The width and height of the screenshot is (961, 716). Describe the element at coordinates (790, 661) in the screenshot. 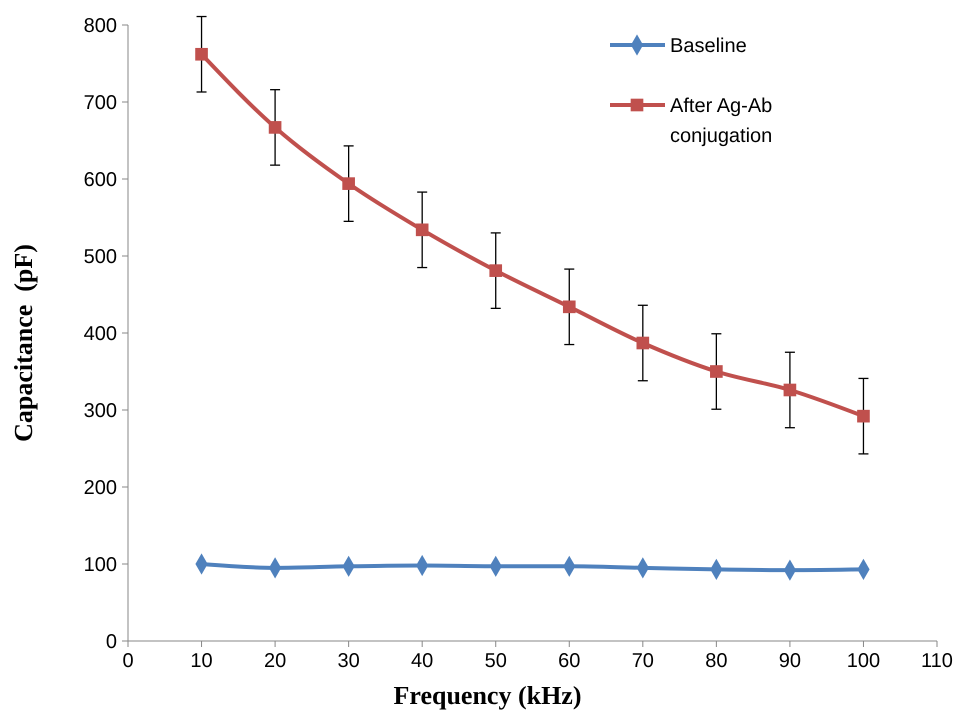

I see `x-tick-label: 90` at that location.